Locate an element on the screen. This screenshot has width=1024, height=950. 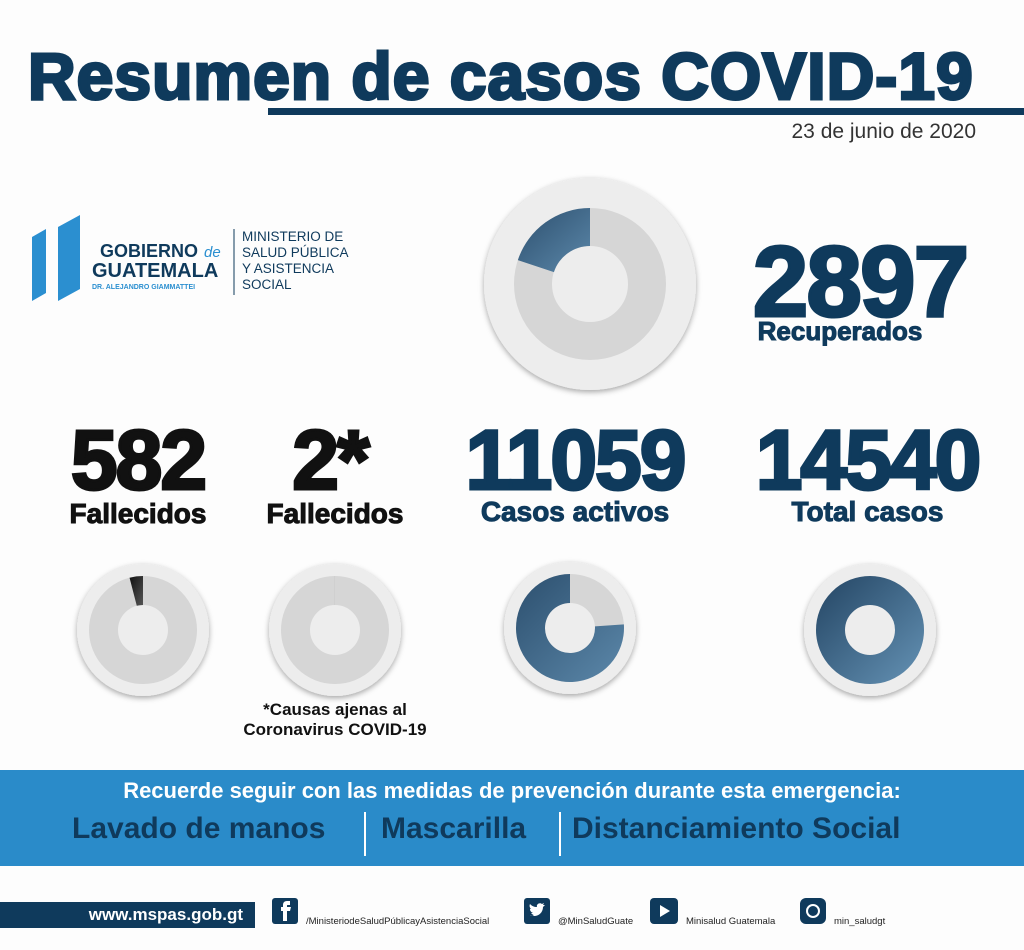
social-handle: Minisalud Guatemala is located at coordinates (731, 921).